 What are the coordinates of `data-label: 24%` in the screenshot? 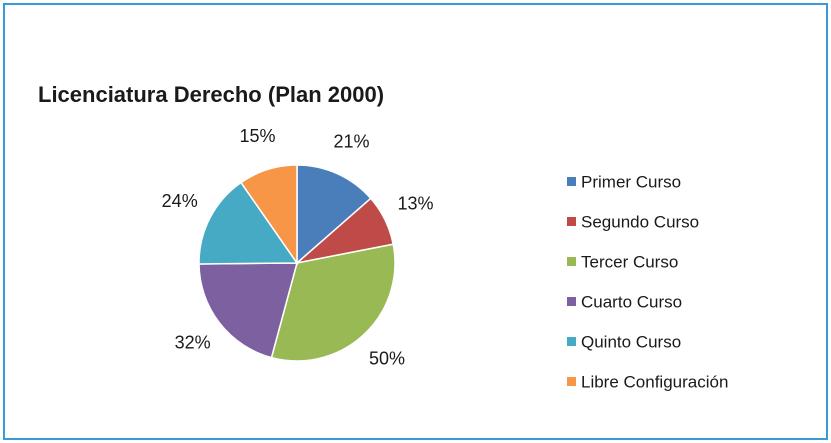 It's located at (180, 201).